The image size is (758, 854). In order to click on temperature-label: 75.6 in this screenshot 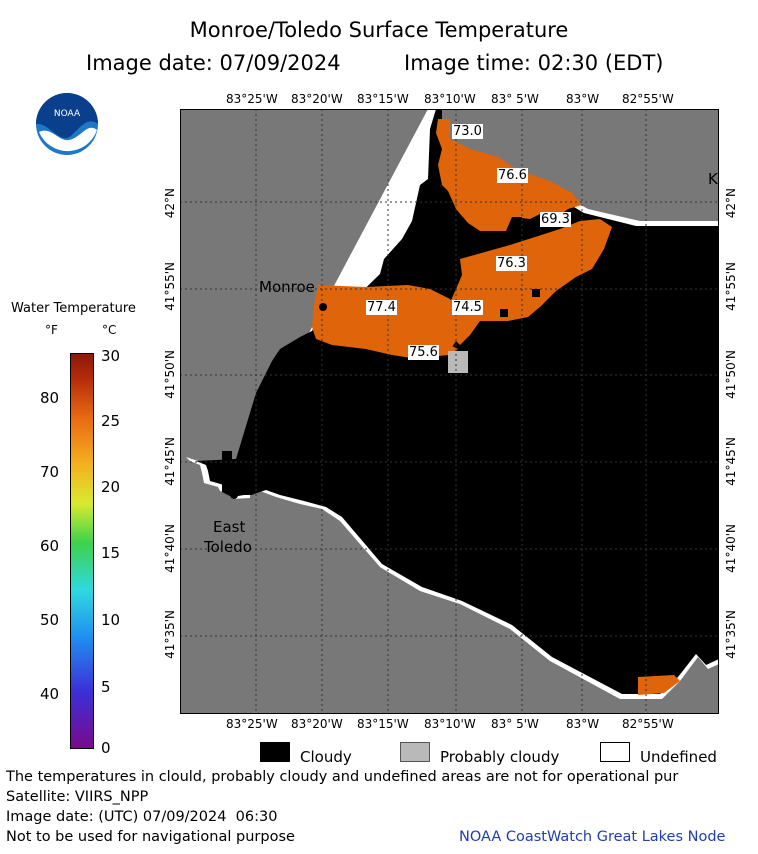, I will do `click(423, 352)`.